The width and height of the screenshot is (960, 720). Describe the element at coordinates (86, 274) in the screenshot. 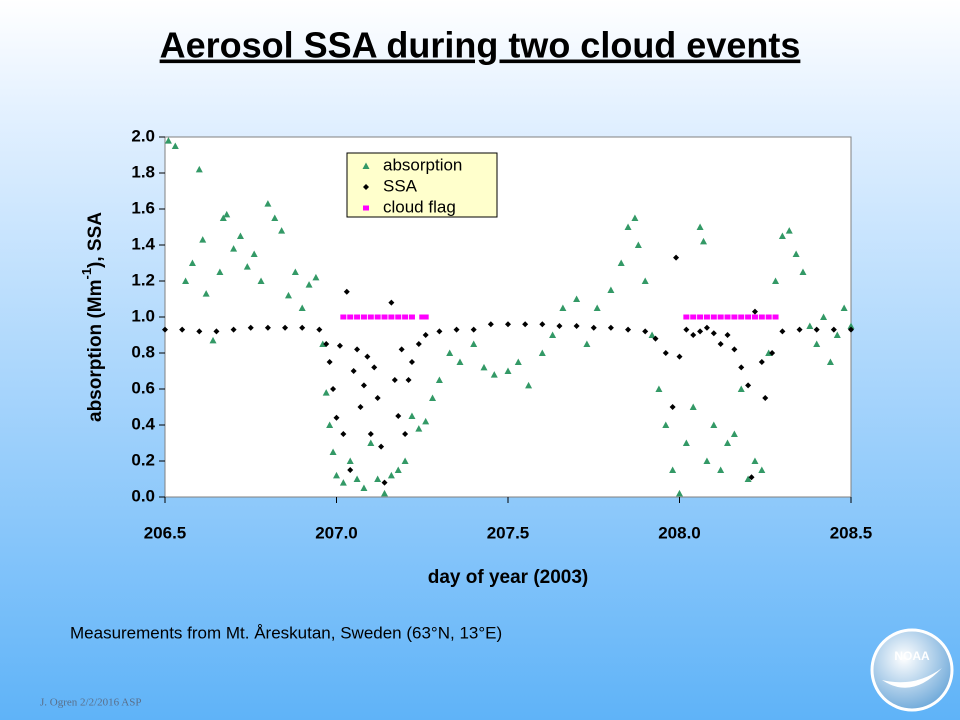

I see `y-label-sup: -1` at that location.